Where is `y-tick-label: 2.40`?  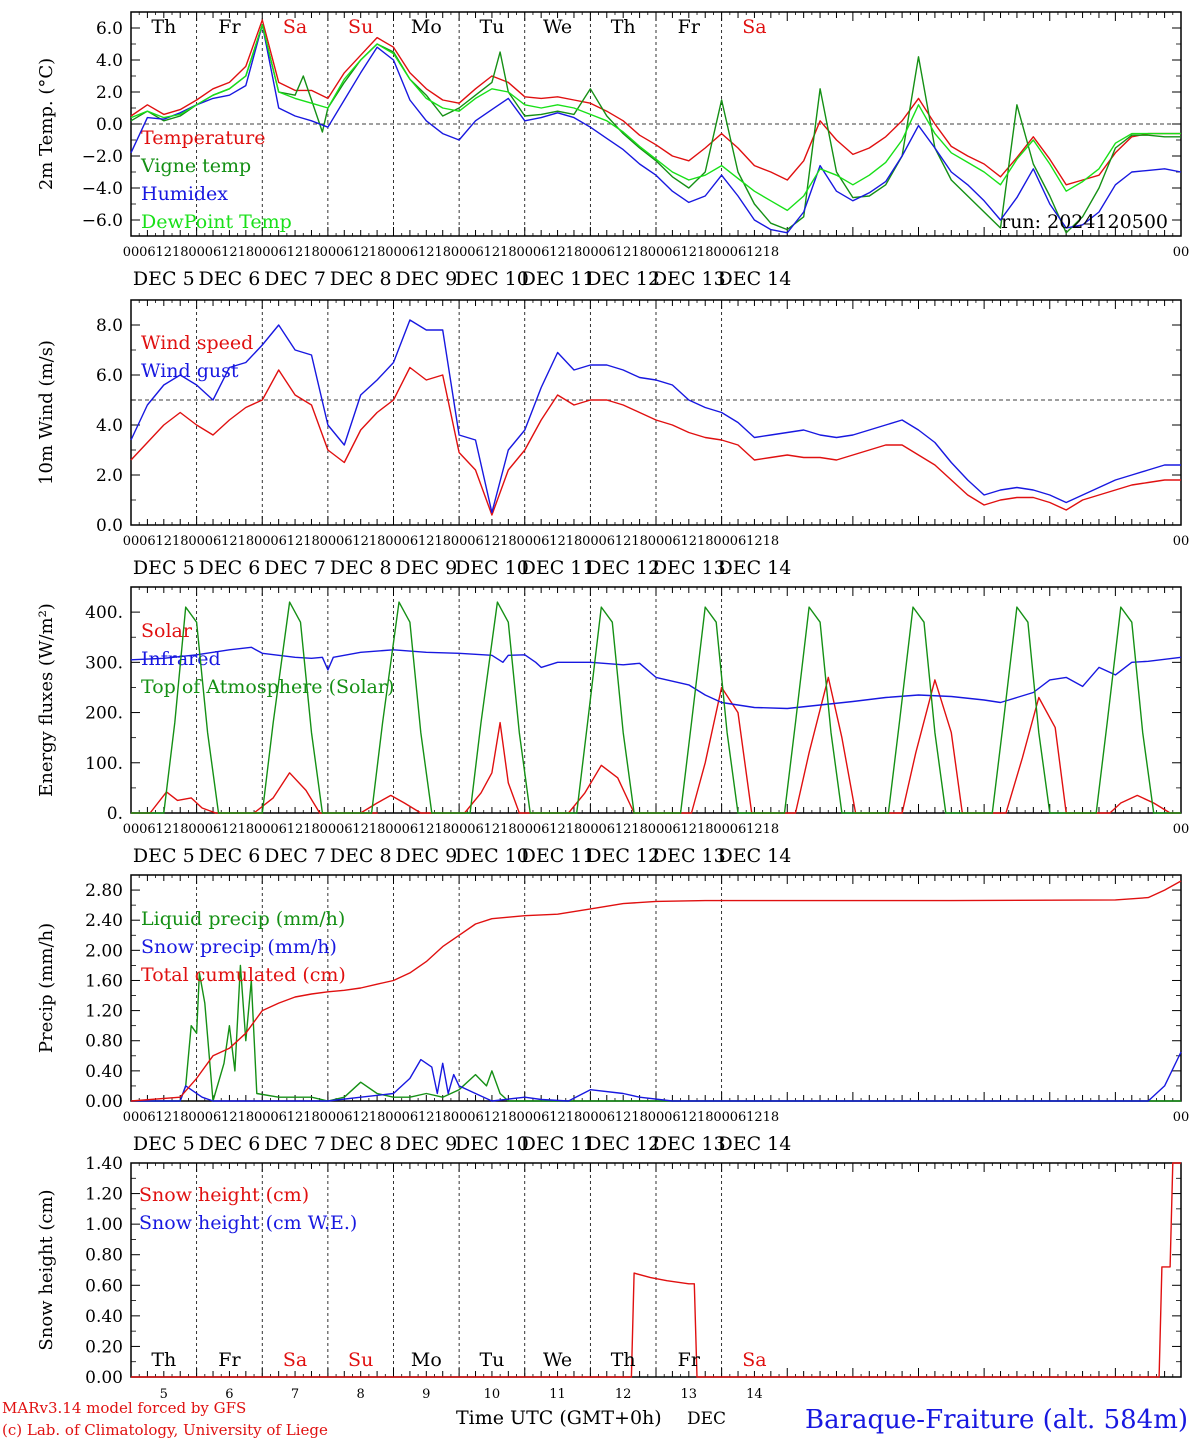 y-tick-label: 2.40 is located at coordinates (104, 921).